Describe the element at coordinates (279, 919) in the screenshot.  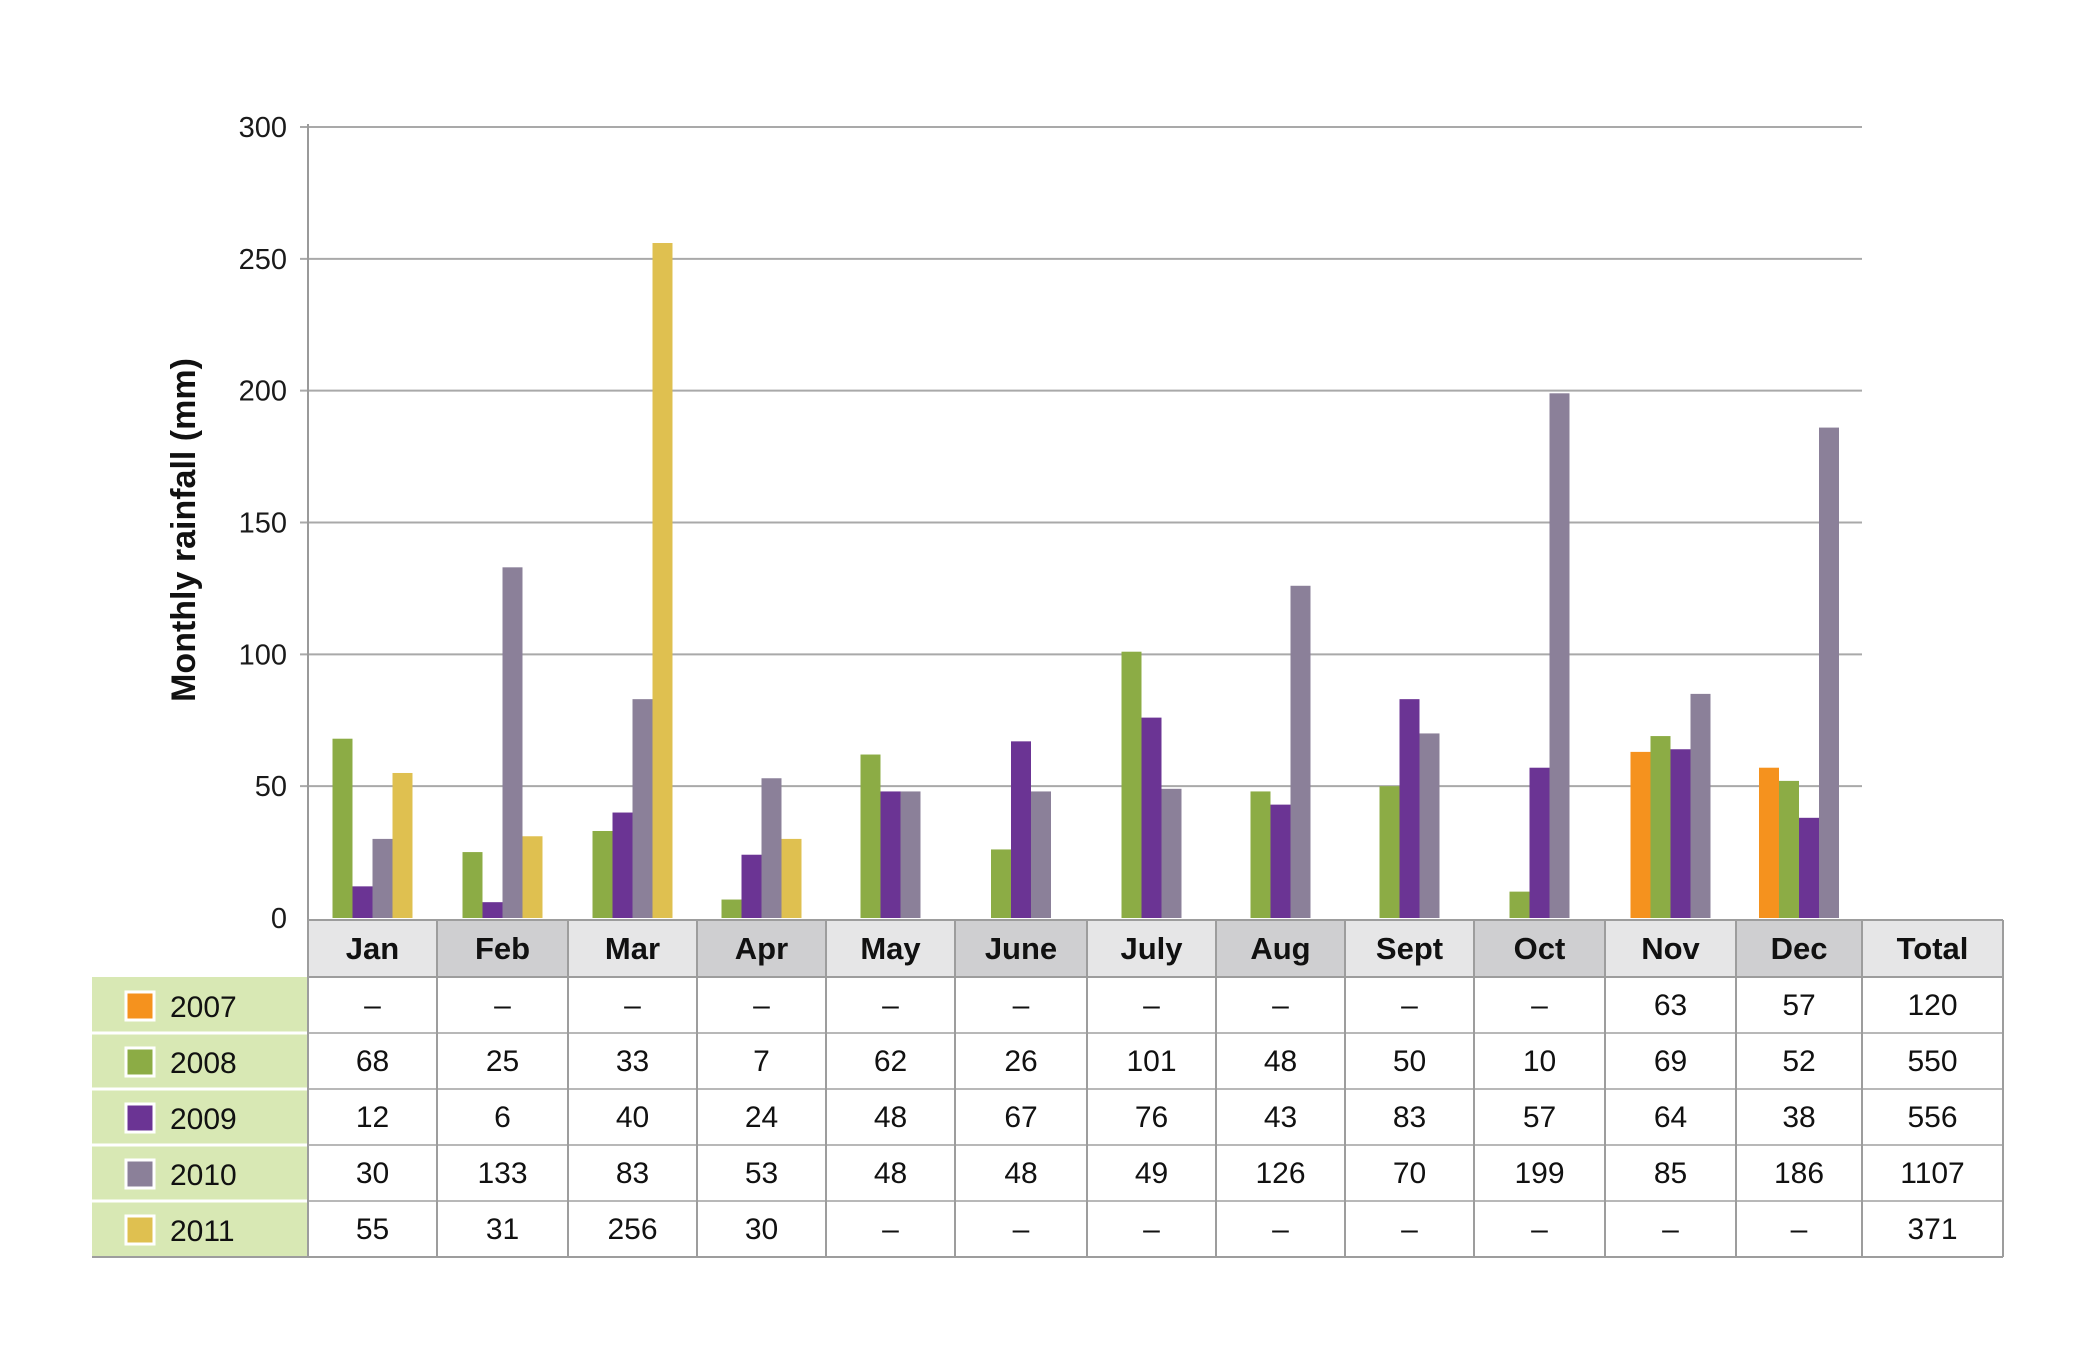
I see `y-tick-label: 0` at that location.